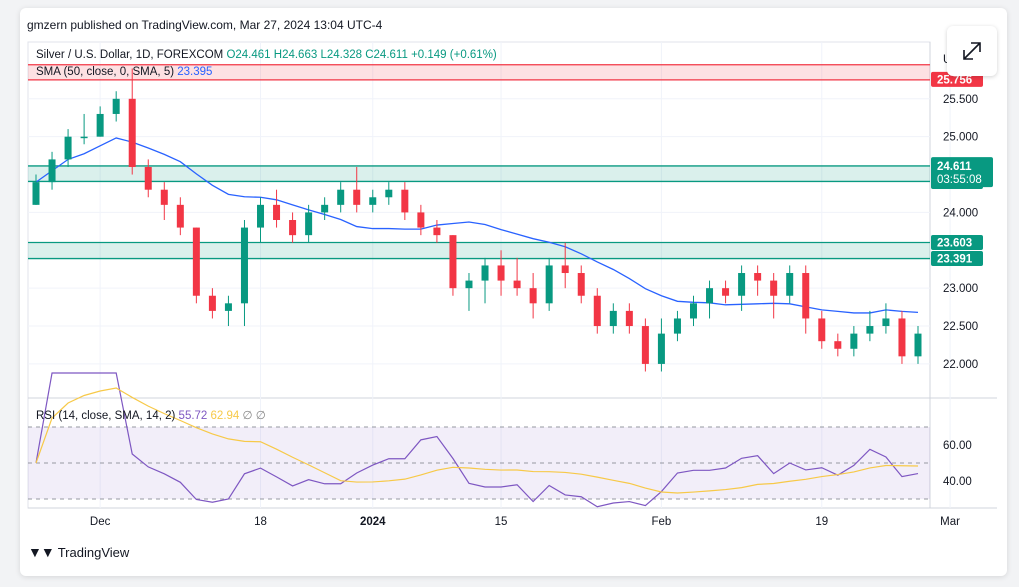 The width and height of the screenshot is (1019, 587). I want to click on price-label: 23.603, so click(954, 243).